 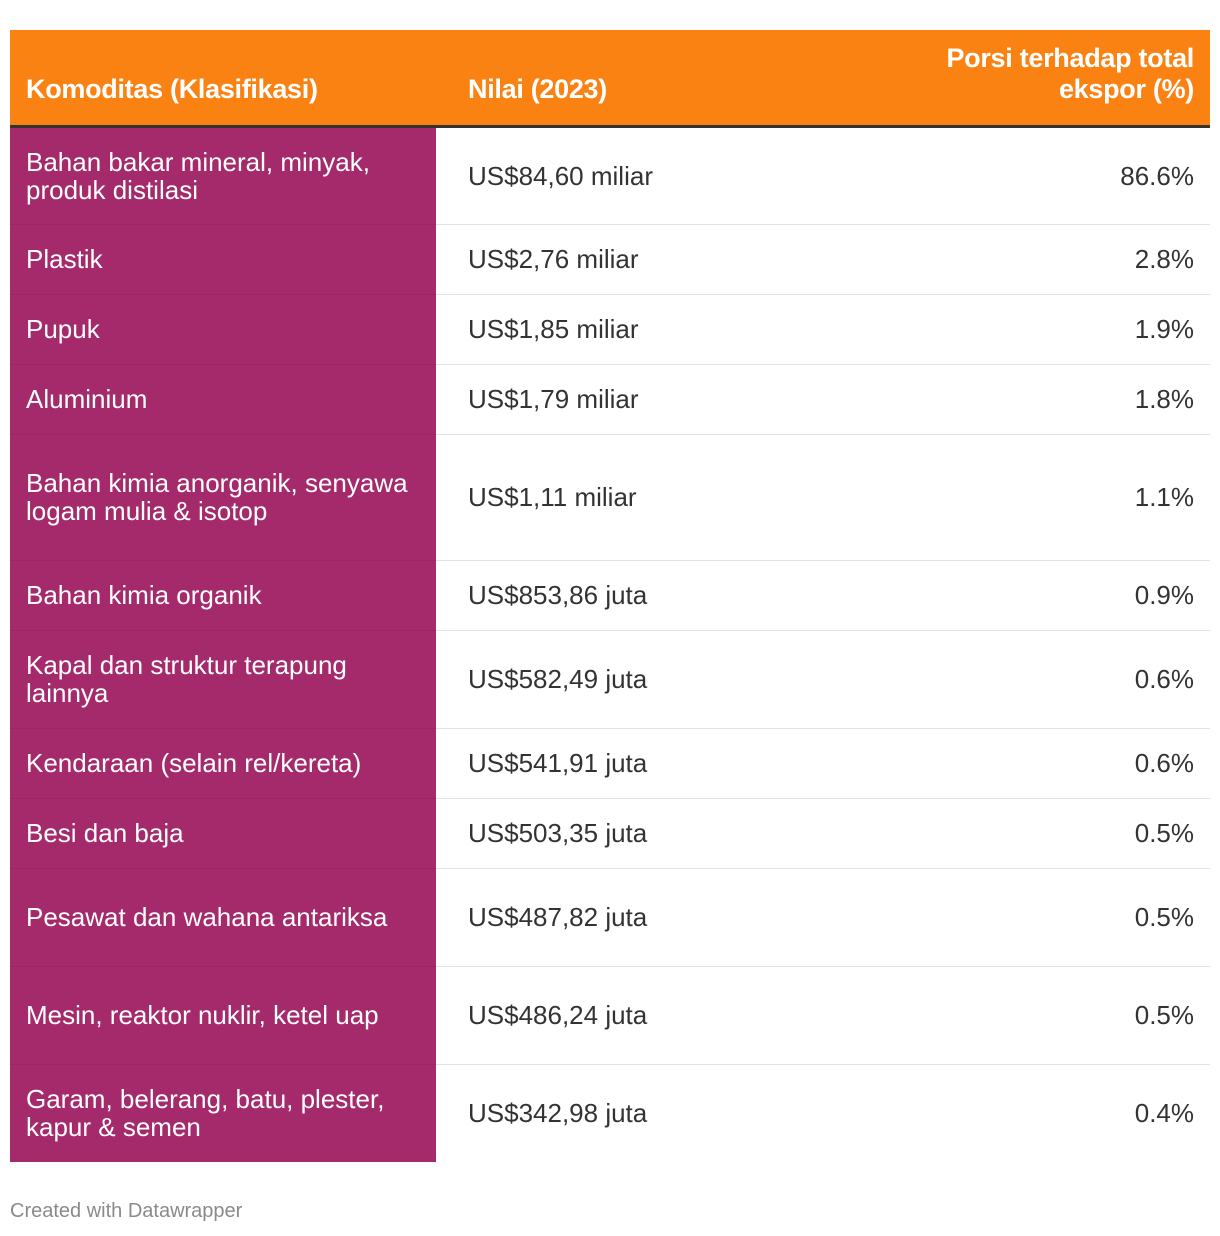 What do you see at coordinates (126, 1211) in the screenshot?
I see `datawrapper-credit-link: Created with Datawrapper` at bounding box center [126, 1211].